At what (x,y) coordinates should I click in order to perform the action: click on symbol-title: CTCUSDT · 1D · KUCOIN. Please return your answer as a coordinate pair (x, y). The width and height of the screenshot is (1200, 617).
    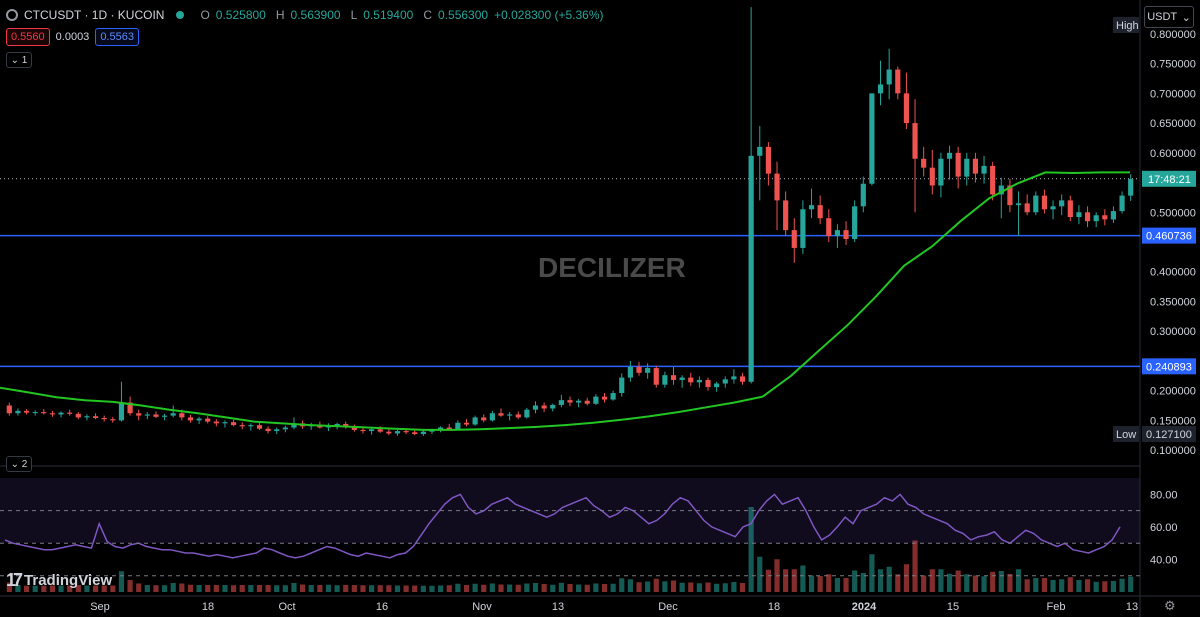
    Looking at the image, I should click on (94, 15).